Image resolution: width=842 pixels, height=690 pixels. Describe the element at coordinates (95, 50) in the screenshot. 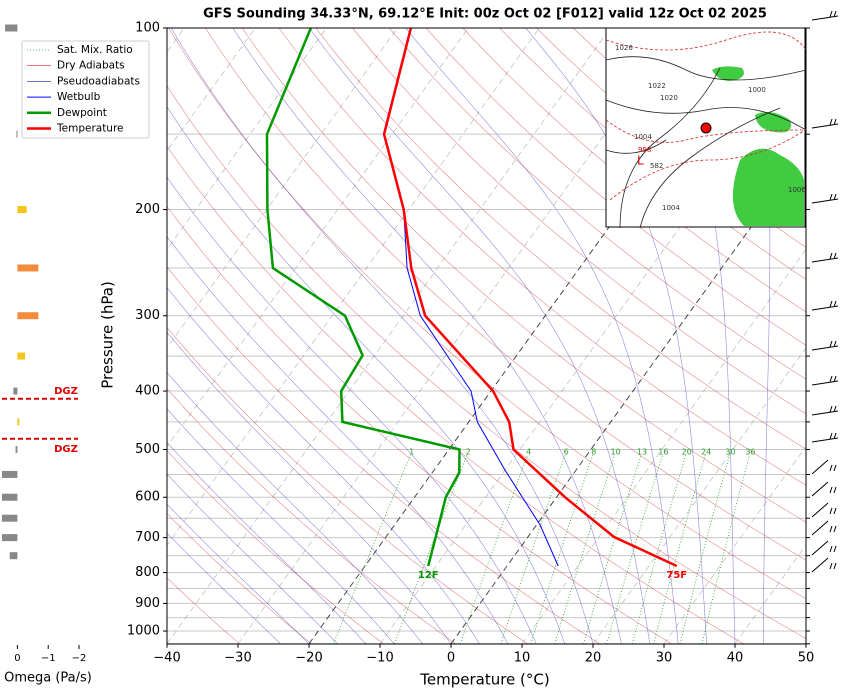

I see `legend-label: Sat. Mix. Ratio` at that location.